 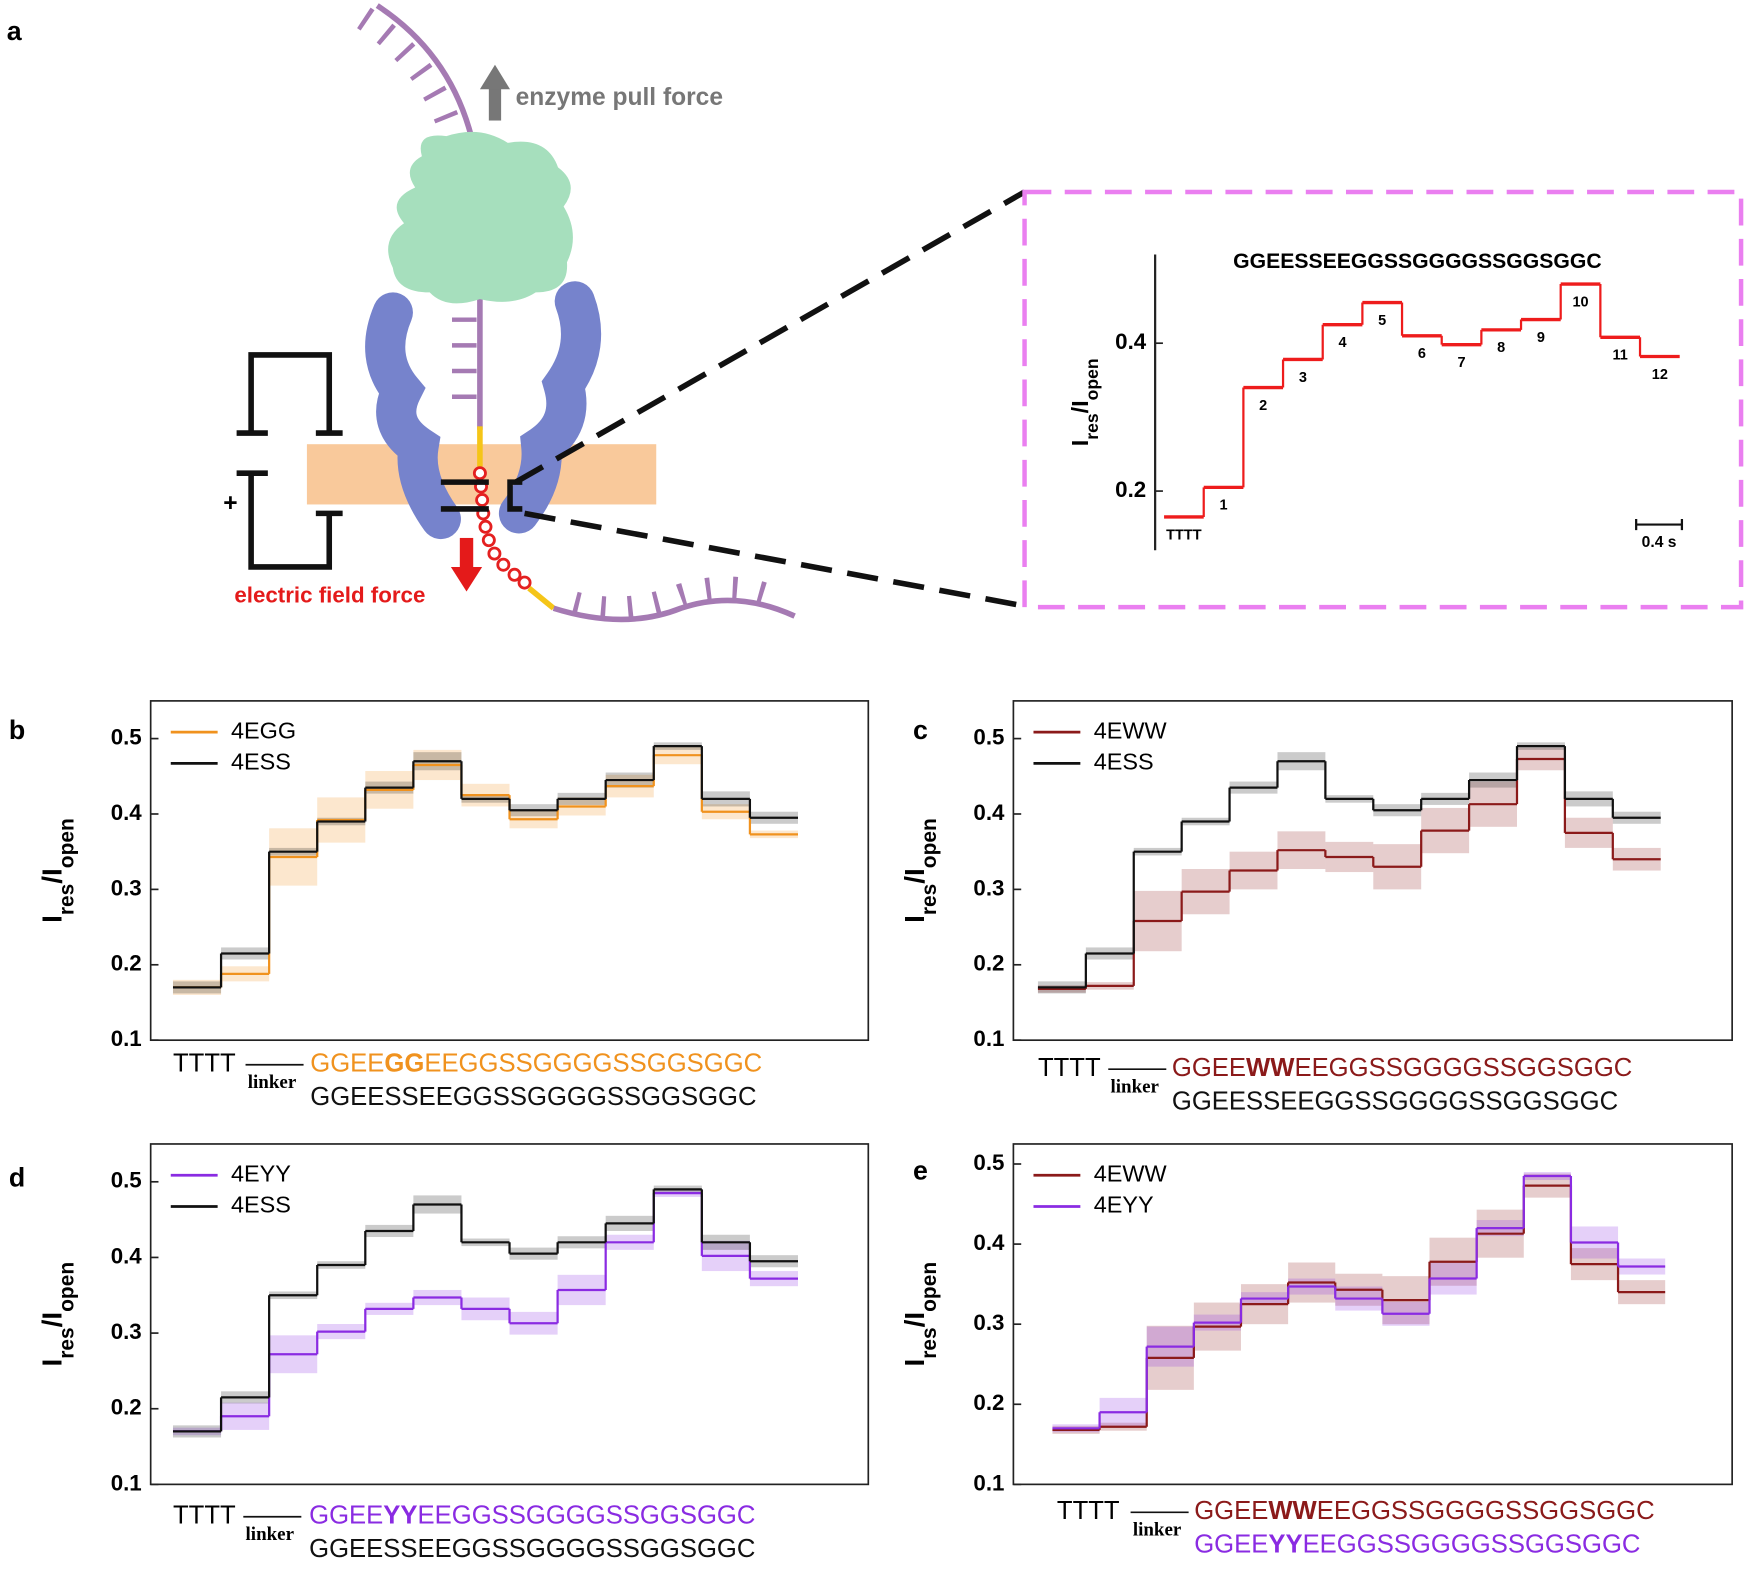 What do you see at coordinates (1580, 302) in the screenshot?
I see `step-label: 10` at bounding box center [1580, 302].